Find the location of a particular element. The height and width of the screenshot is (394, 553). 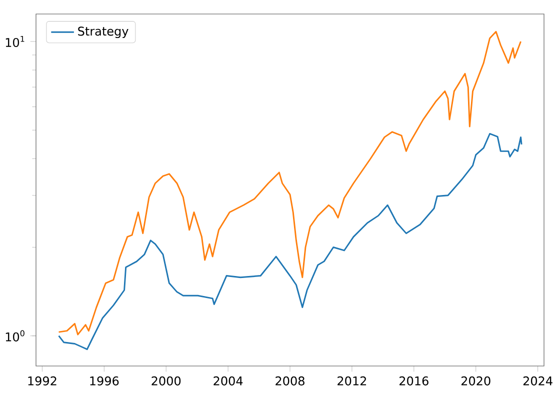

x-tick-label: 1996 is located at coordinates (104, 381).